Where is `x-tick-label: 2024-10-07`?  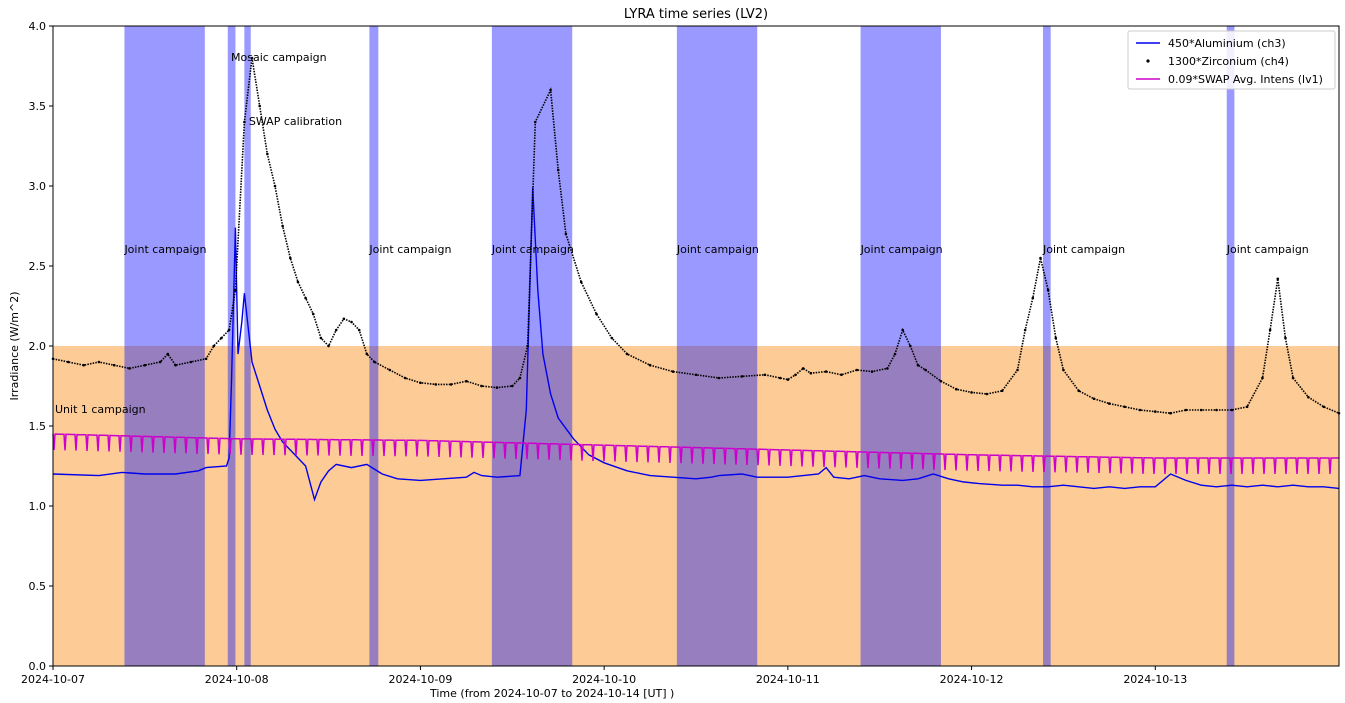
x-tick-label: 2024-10-07 is located at coordinates (53, 679).